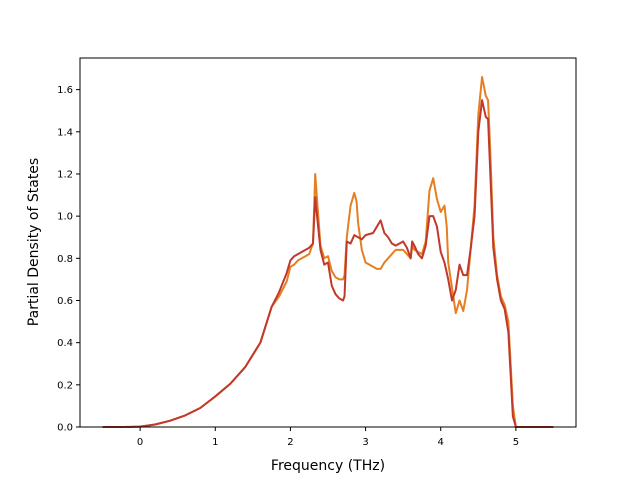  What do you see at coordinates (65, 259) in the screenshot?
I see `y-tick-label: 0.8` at bounding box center [65, 259].